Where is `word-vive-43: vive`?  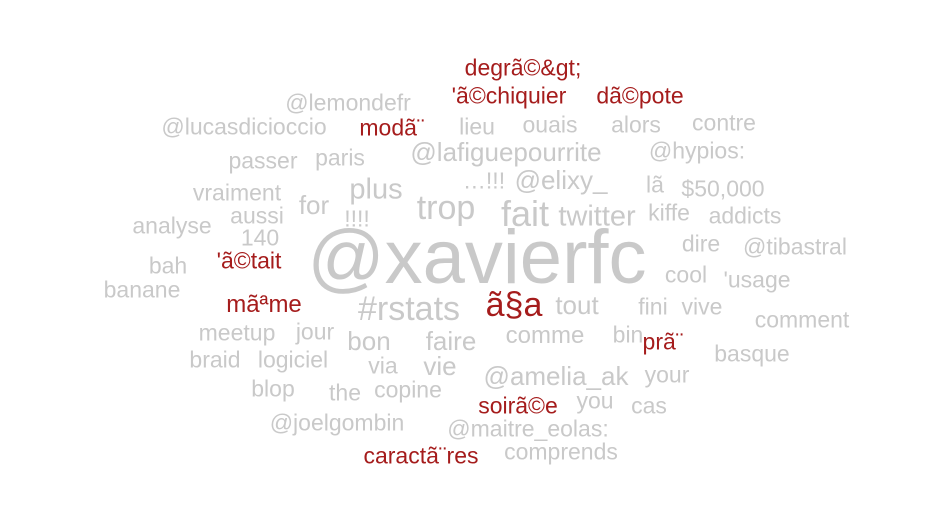
word-vive-43: vive is located at coordinates (702, 306).